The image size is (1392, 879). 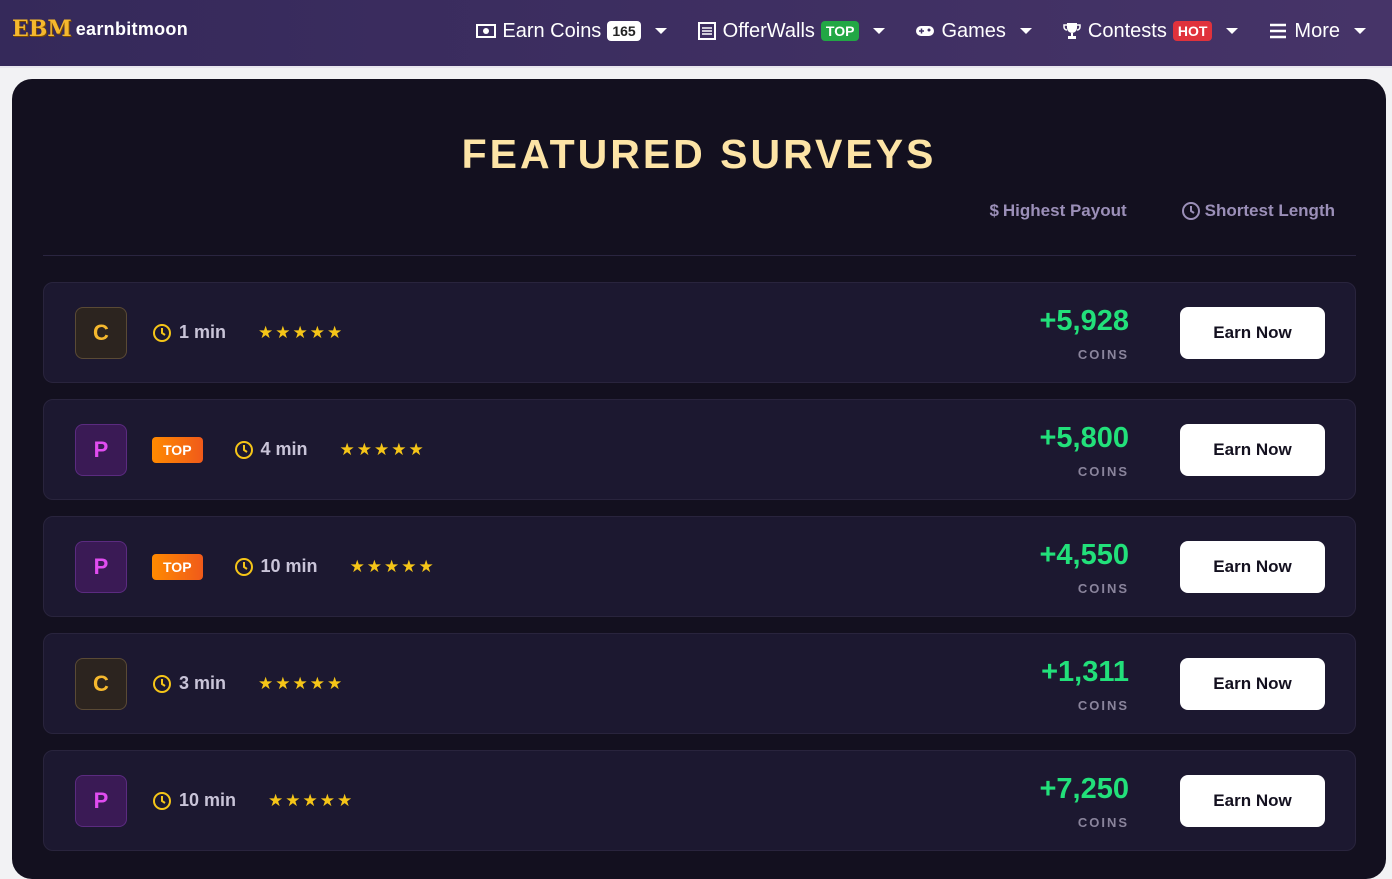 I want to click on payout-amount: +7,250, so click(x=1084, y=789).